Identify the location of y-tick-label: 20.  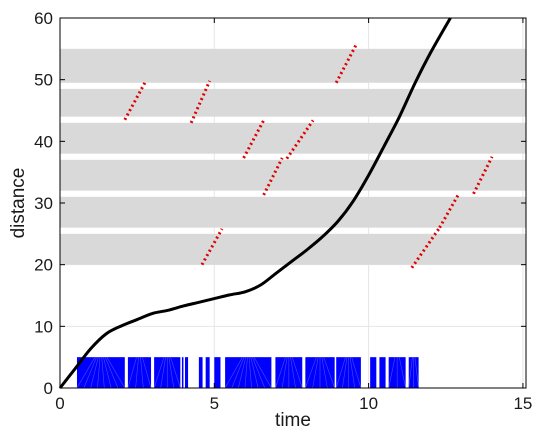
(43, 265).